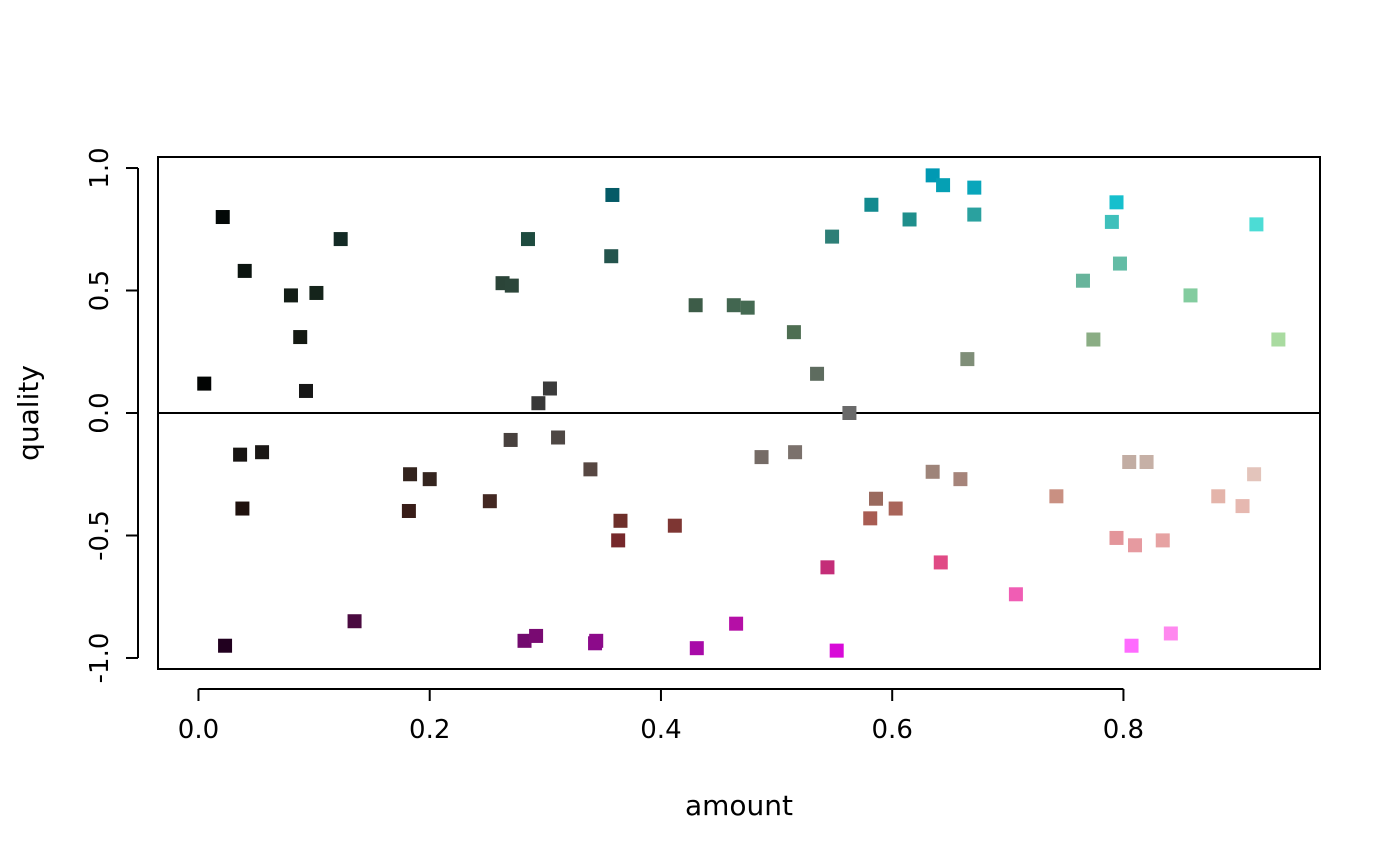 This screenshot has height=866, width=1400. What do you see at coordinates (100, 167) in the screenshot?
I see `y-tick-label: 1.0` at bounding box center [100, 167].